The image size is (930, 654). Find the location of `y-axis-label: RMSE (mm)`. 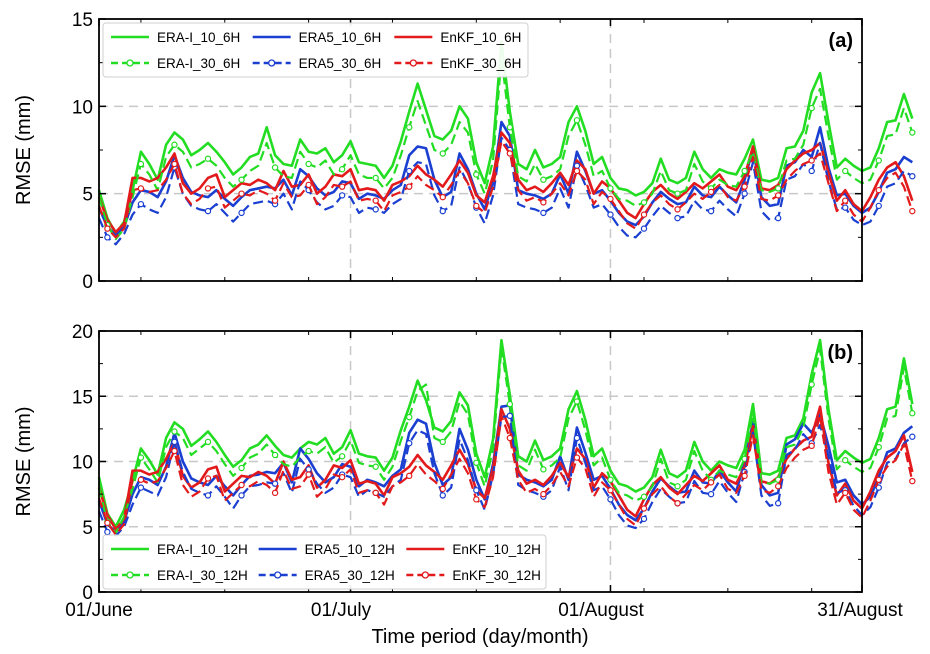

y-axis-label: RMSE (mm) is located at coordinates (24, 150).